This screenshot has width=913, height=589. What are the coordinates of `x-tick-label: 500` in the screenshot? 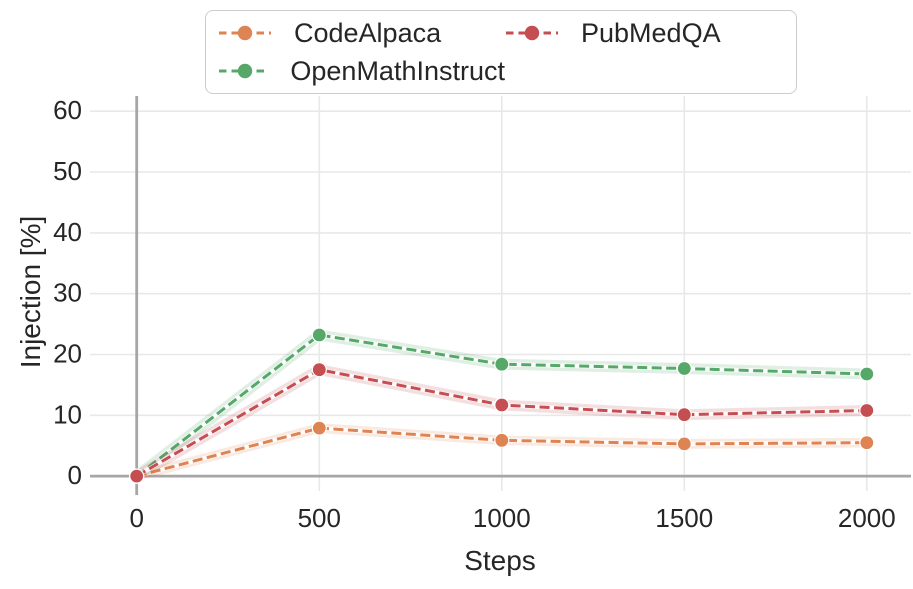 It's located at (319, 518).